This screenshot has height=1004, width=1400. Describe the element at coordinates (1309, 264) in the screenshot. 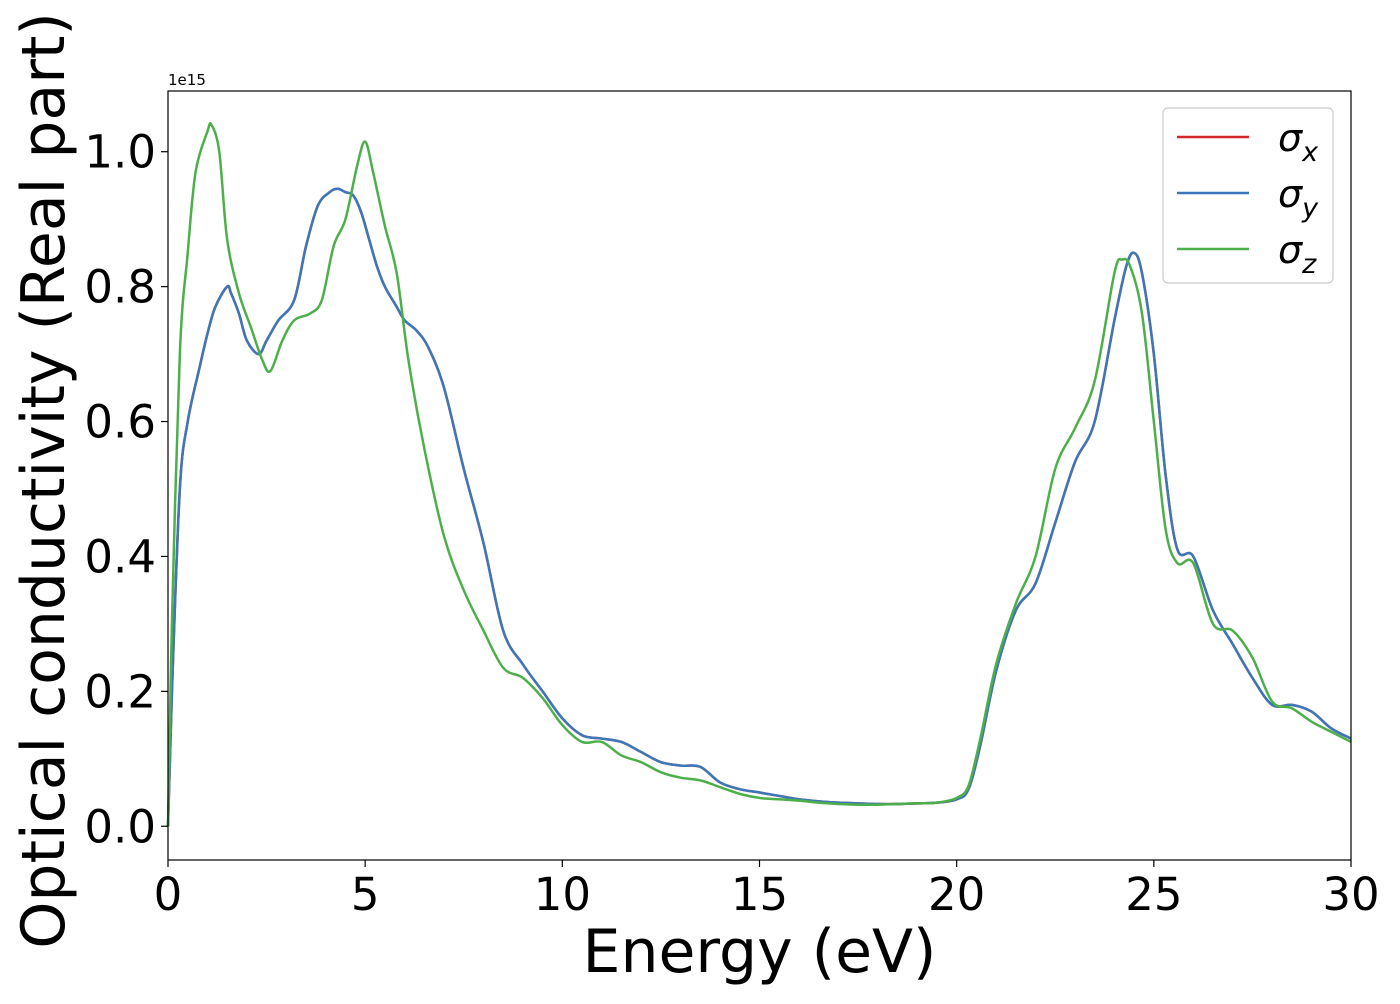

I see `legend-label-subscript: z` at that location.